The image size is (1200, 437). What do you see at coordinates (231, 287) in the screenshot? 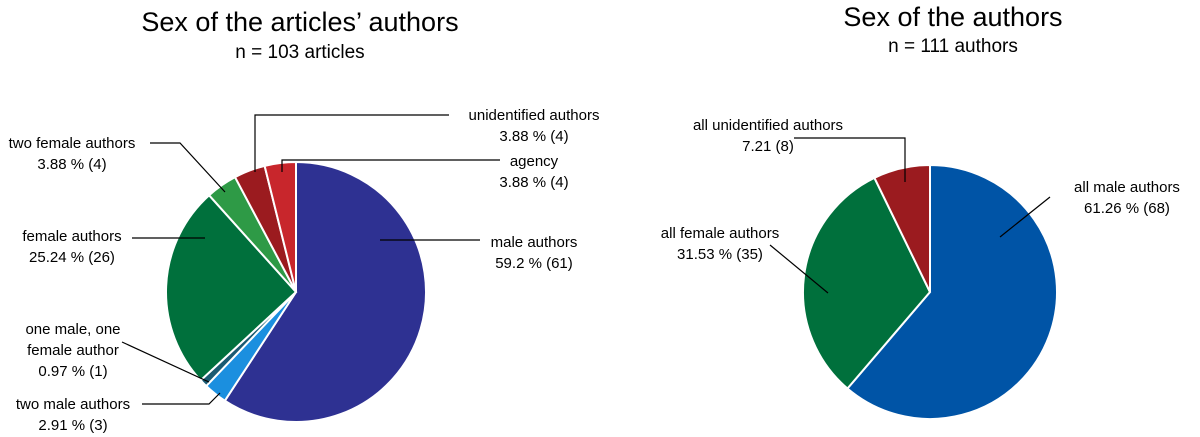
I see `slice-female-authors` at bounding box center [231, 287].